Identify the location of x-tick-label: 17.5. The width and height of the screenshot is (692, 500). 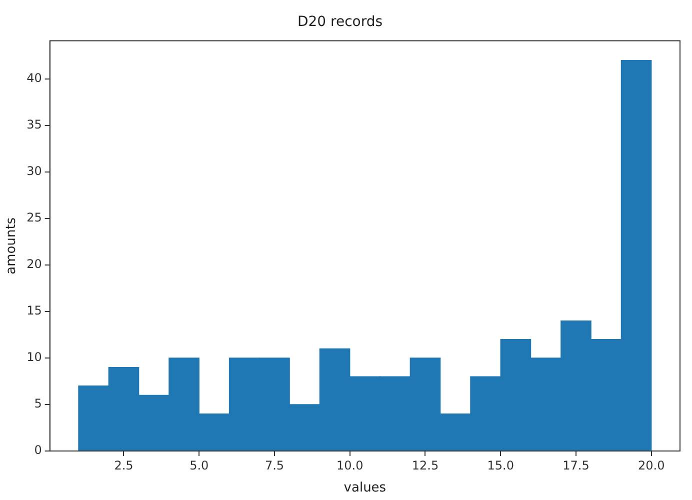
(576, 465).